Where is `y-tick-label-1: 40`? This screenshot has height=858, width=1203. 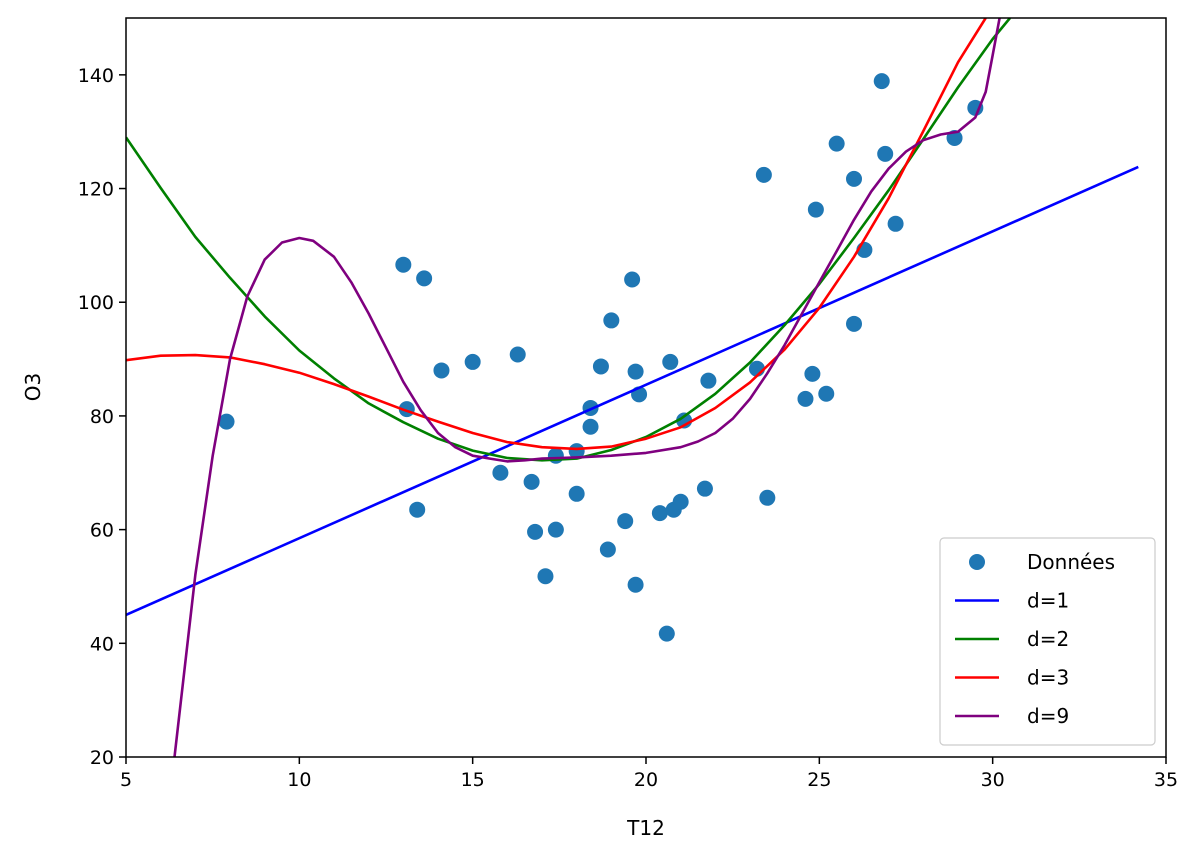 y-tick-label-1: 40 is located at coordinates (102, 644).